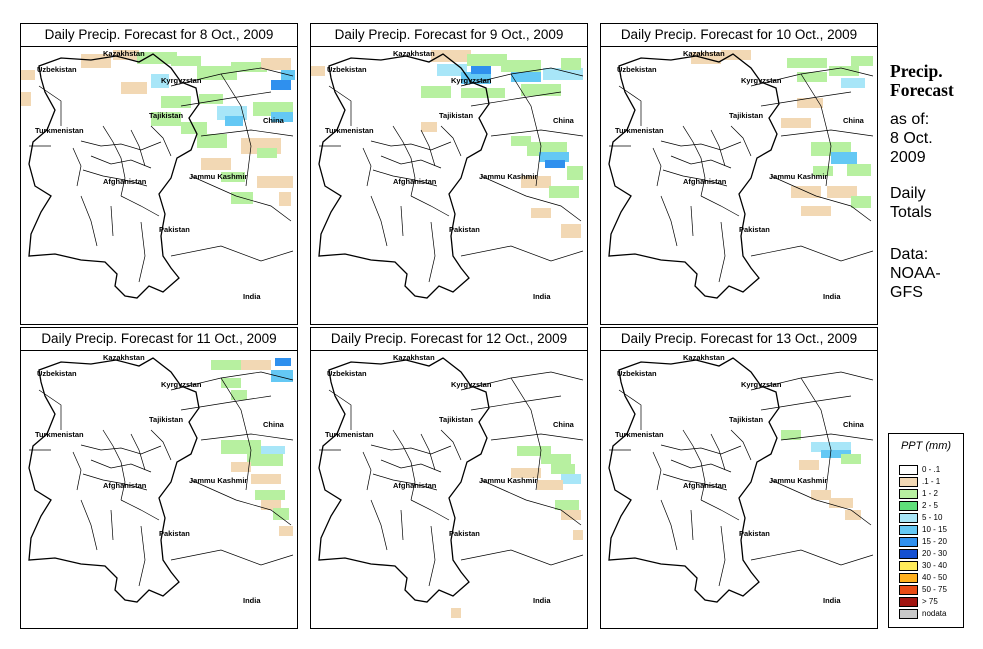 Image resolution: width=983 pixels, height=649 pixels. What do you see at coordinates (415, 181) in the screenshot?
I see `place-label-afghanistan: Afghanistan` at bounding box center [415, 181].